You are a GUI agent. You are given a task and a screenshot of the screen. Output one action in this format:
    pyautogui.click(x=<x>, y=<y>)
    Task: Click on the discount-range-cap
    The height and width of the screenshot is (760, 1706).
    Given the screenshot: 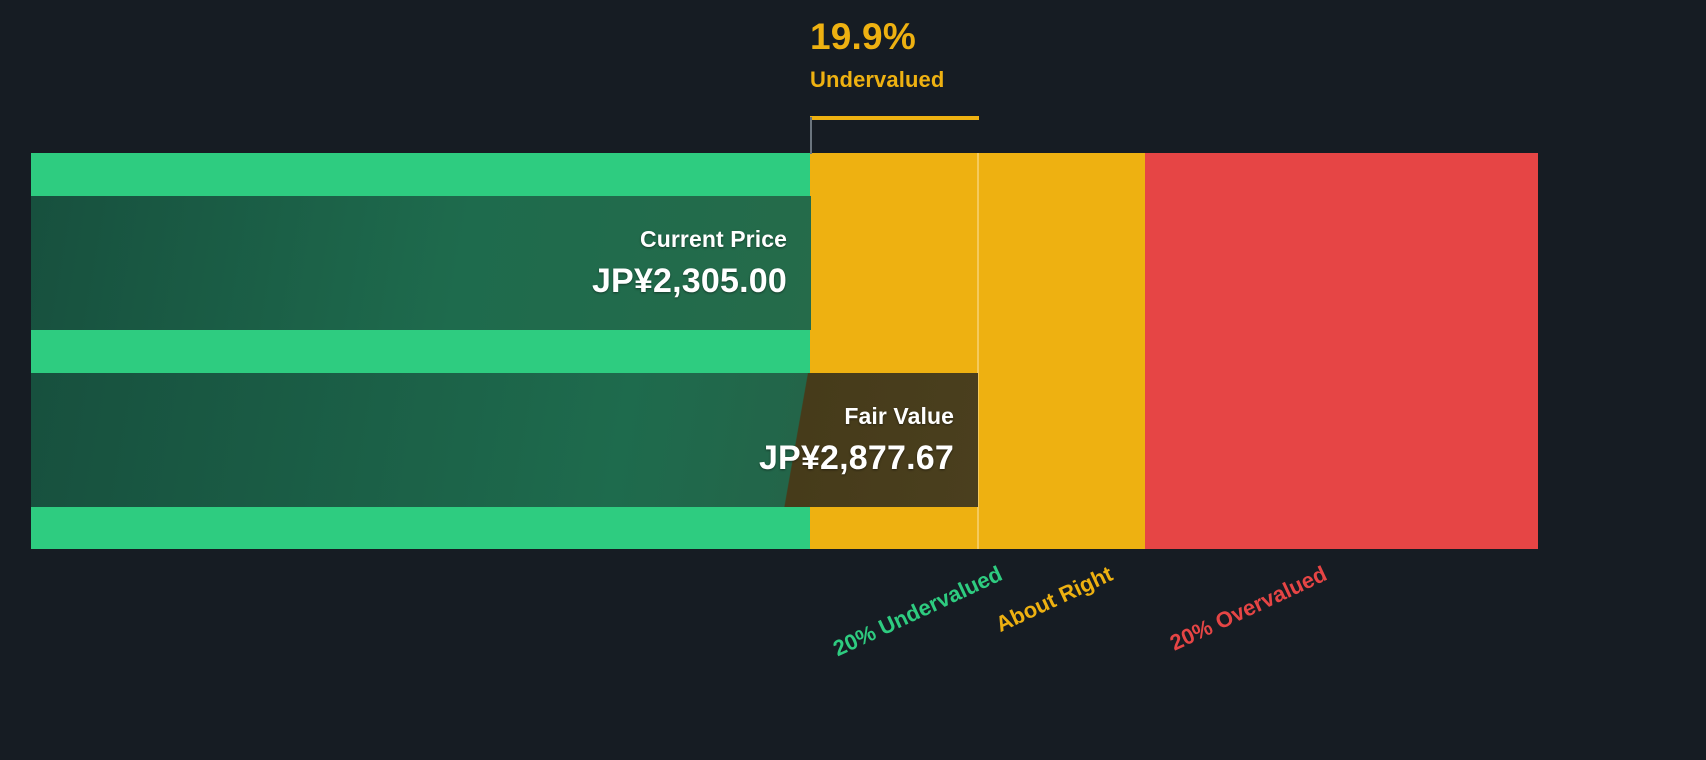 What is the action you would take?
    pyautogui.click(x=894, y=118)
    